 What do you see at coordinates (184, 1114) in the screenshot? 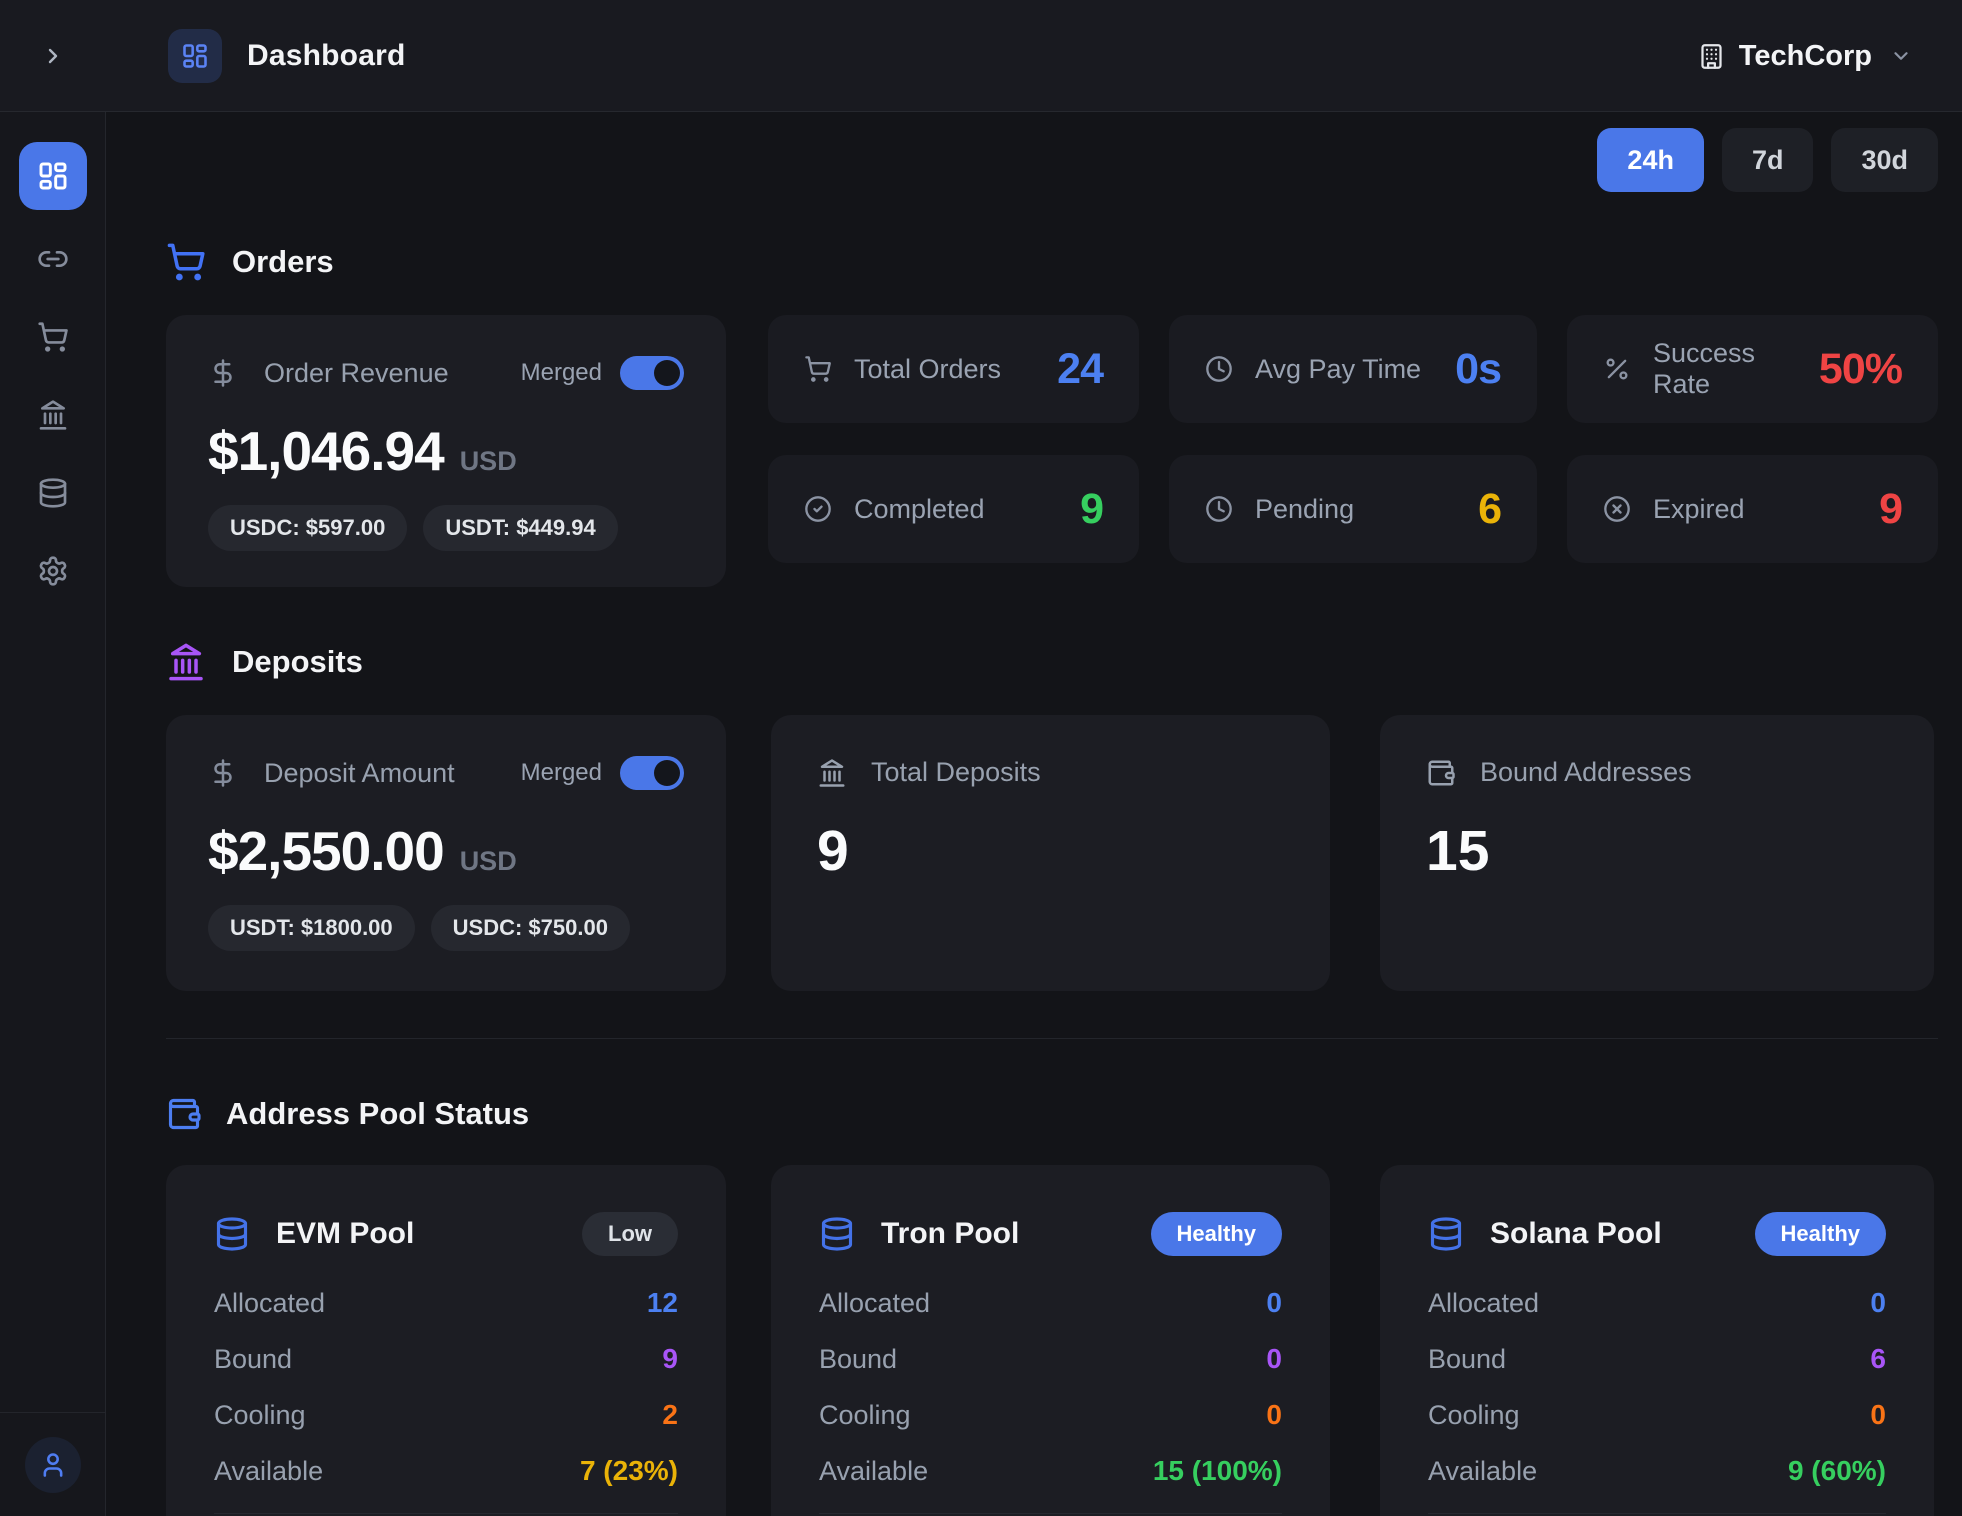
I see `wallet-icon` at bounding box center [184, 1114].